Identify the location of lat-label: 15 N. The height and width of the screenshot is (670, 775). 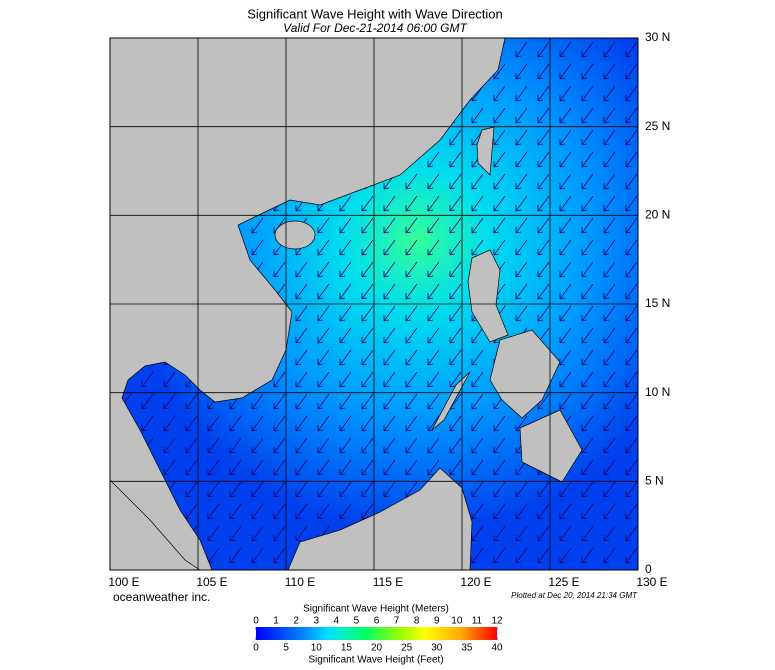
(657, 303).